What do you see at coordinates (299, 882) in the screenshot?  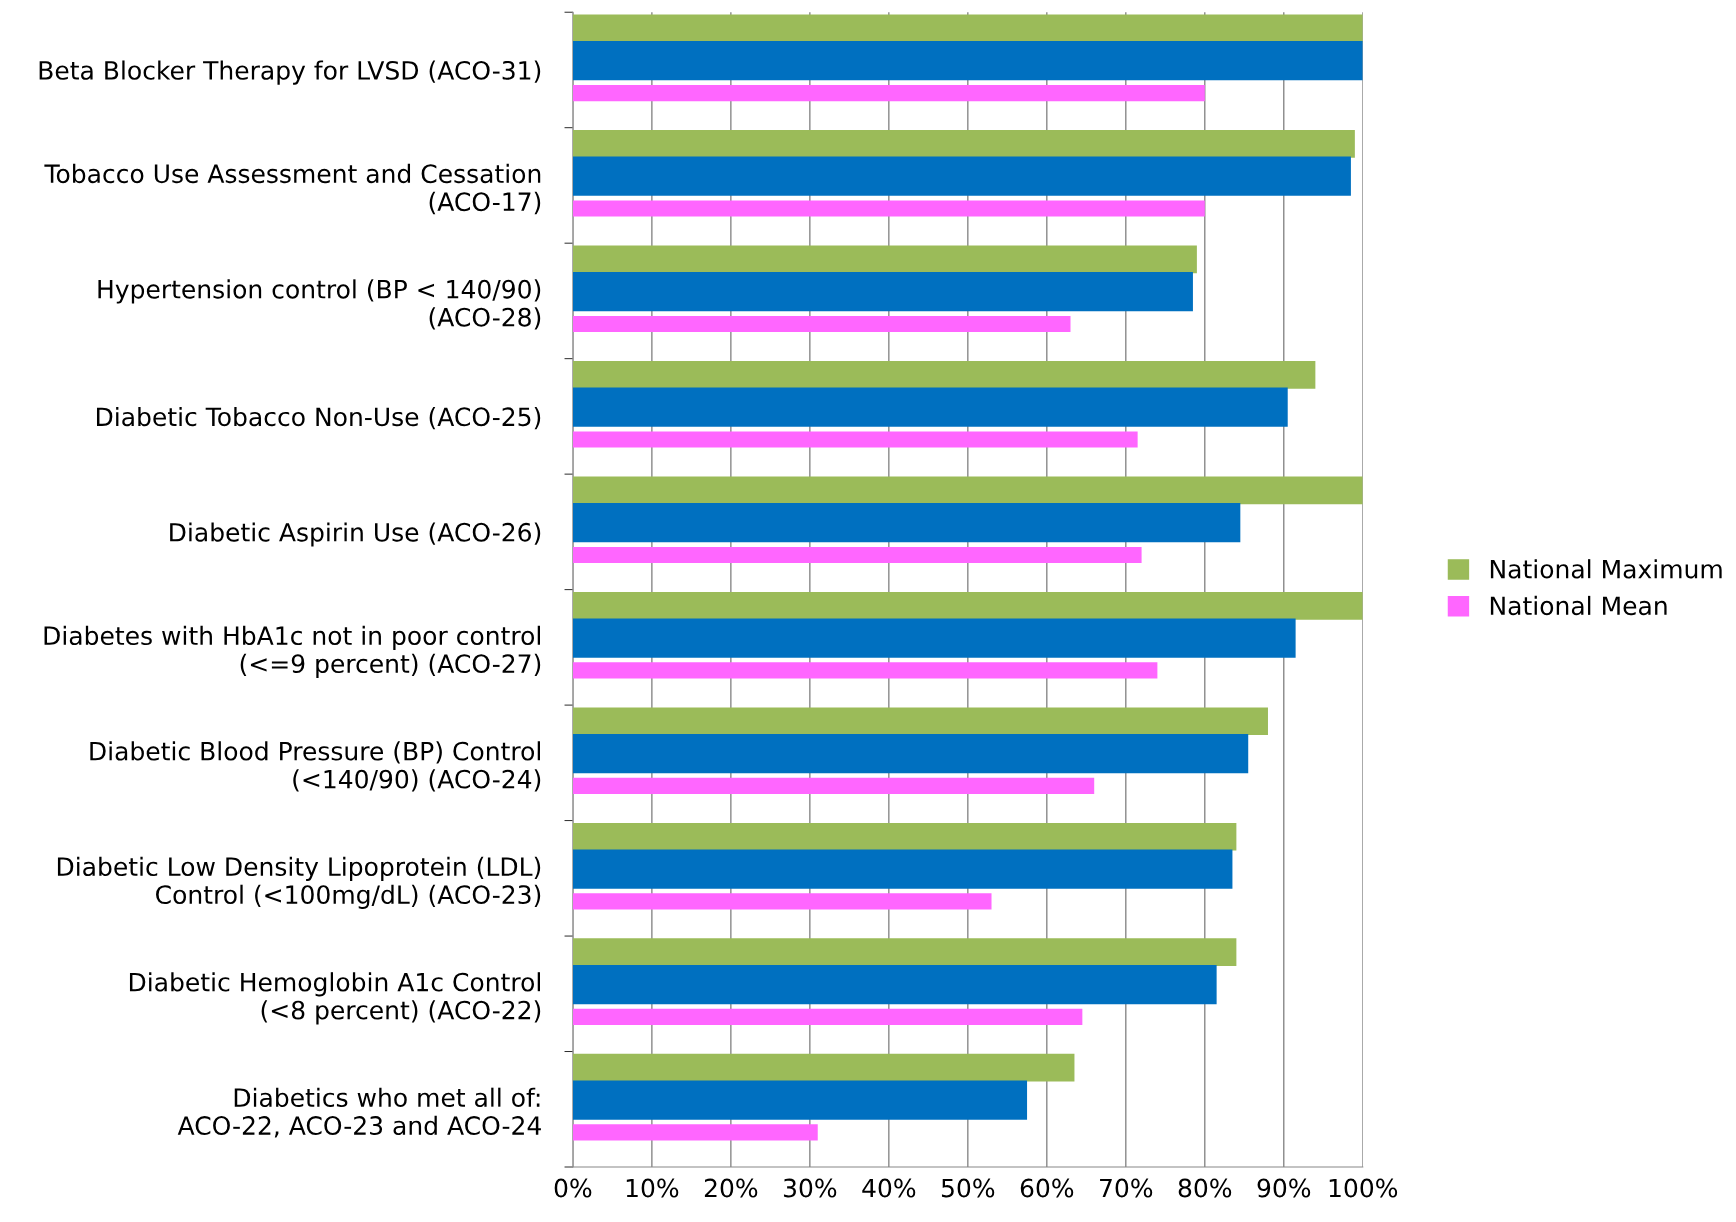 I see `y-tick-label: Diabetic Low Density Lipoprotein (LDL) Control (<100mg/dL) (ACO-23)` at bounding box center [299, 882].